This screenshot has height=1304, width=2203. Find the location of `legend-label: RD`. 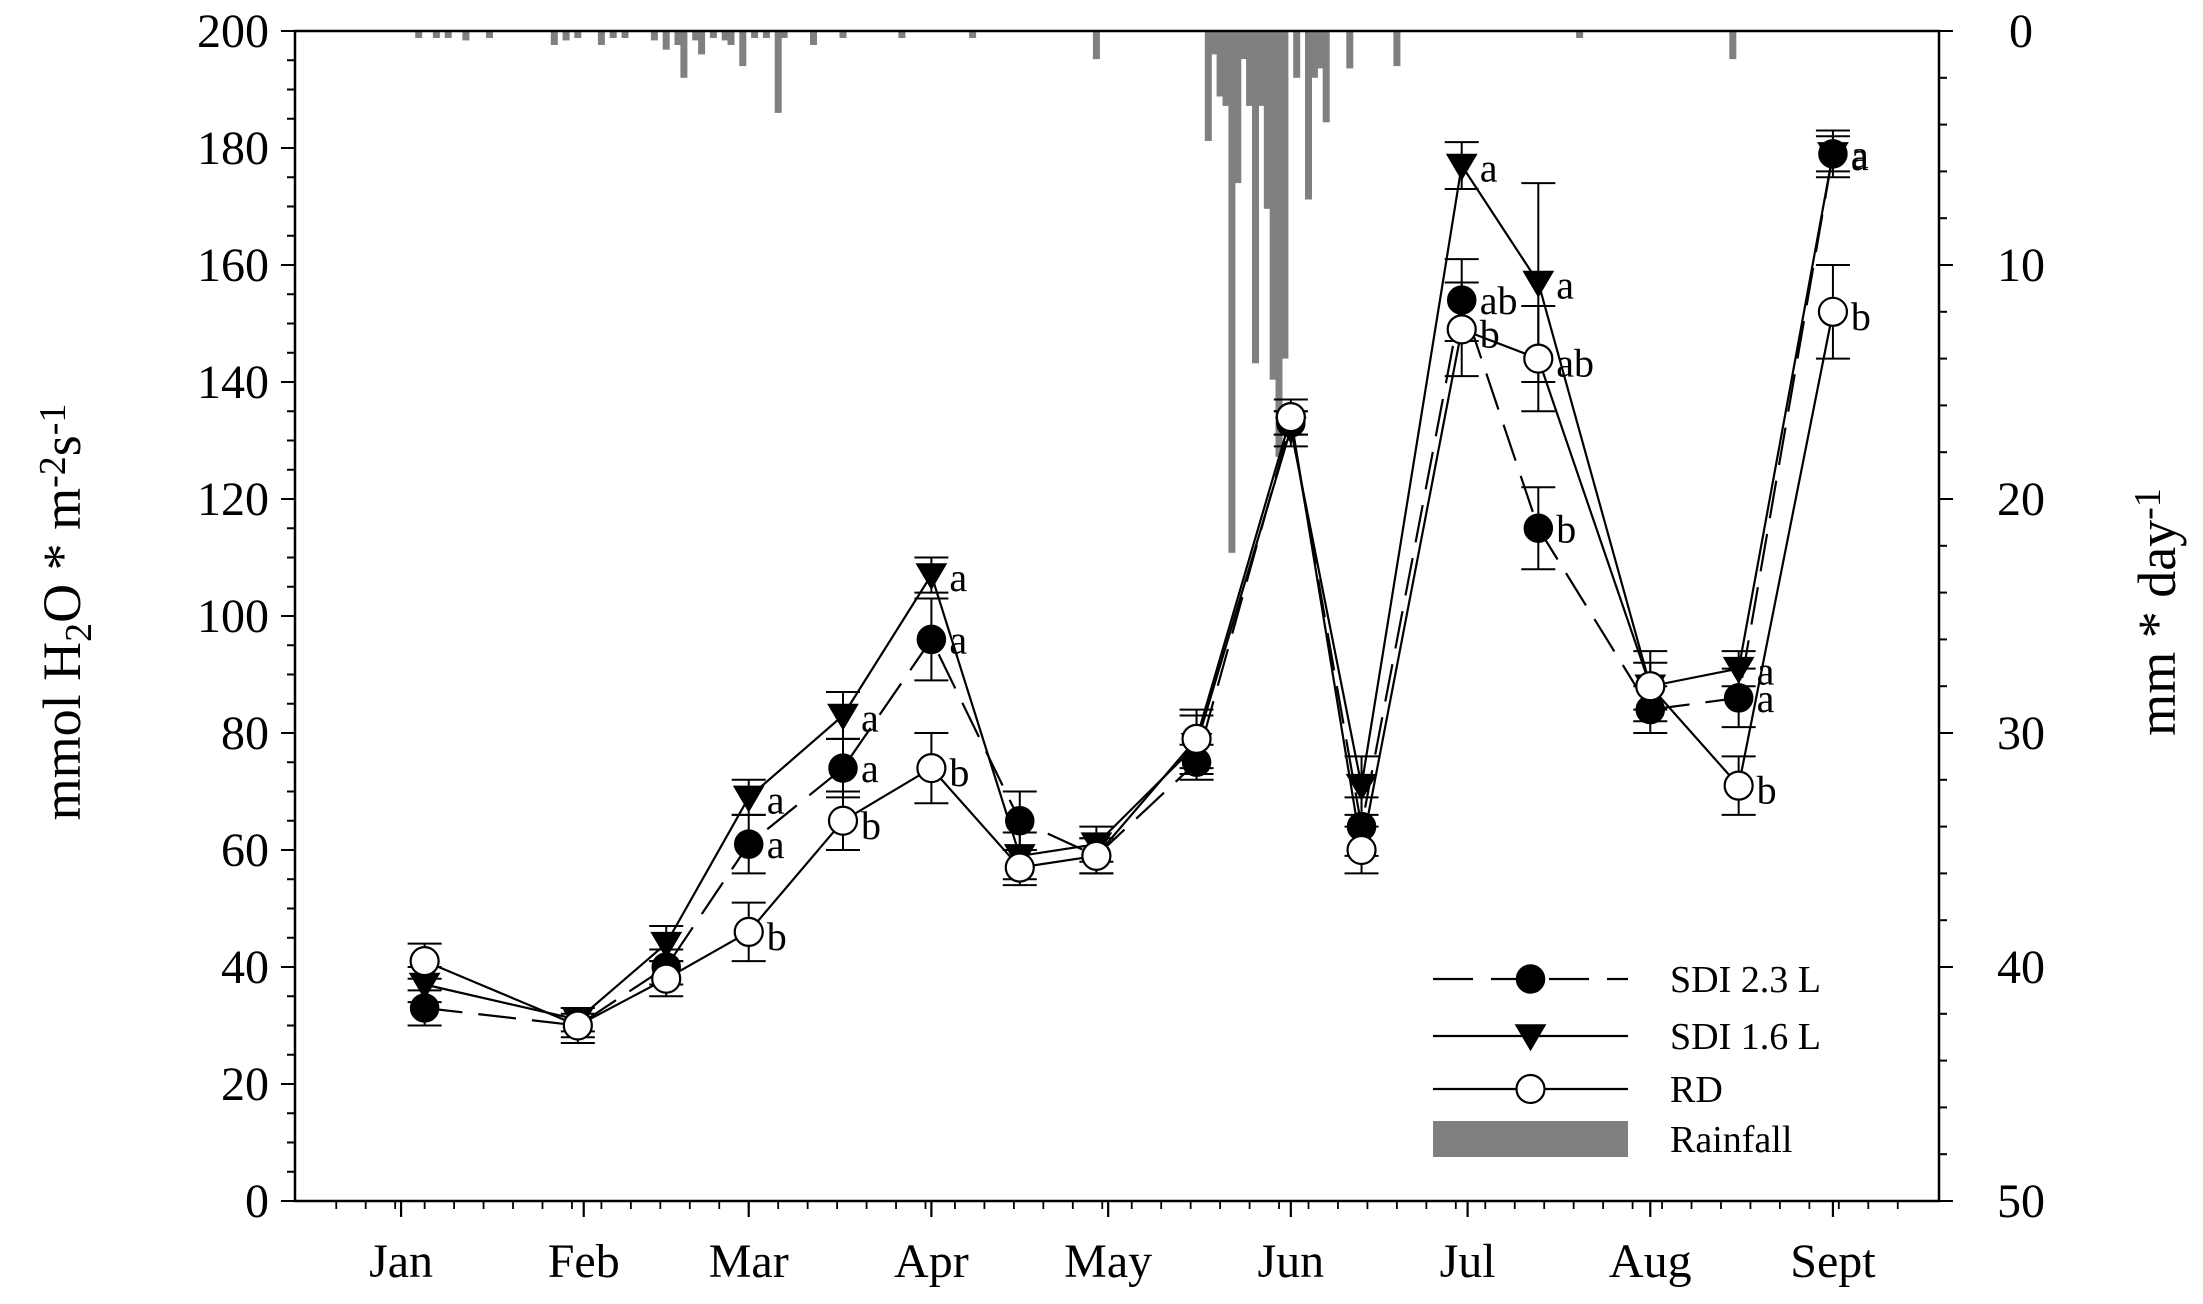

legend-label: RD is located at coordinates (1696, 1090).